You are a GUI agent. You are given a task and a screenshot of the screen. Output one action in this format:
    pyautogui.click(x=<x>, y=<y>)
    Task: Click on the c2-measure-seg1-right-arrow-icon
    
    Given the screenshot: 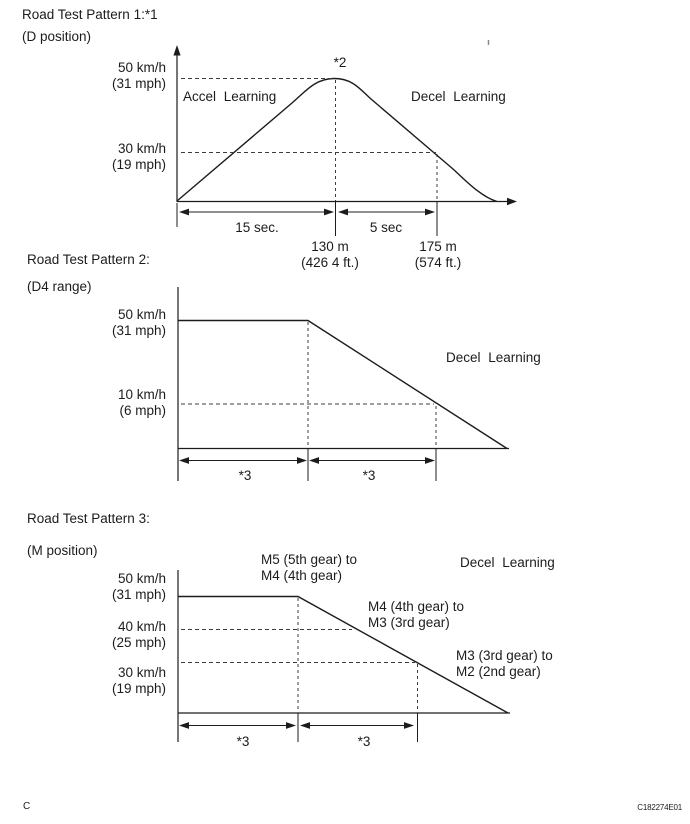 What is the action you would take?
    pyautogui.click(x=302, y=460)
    